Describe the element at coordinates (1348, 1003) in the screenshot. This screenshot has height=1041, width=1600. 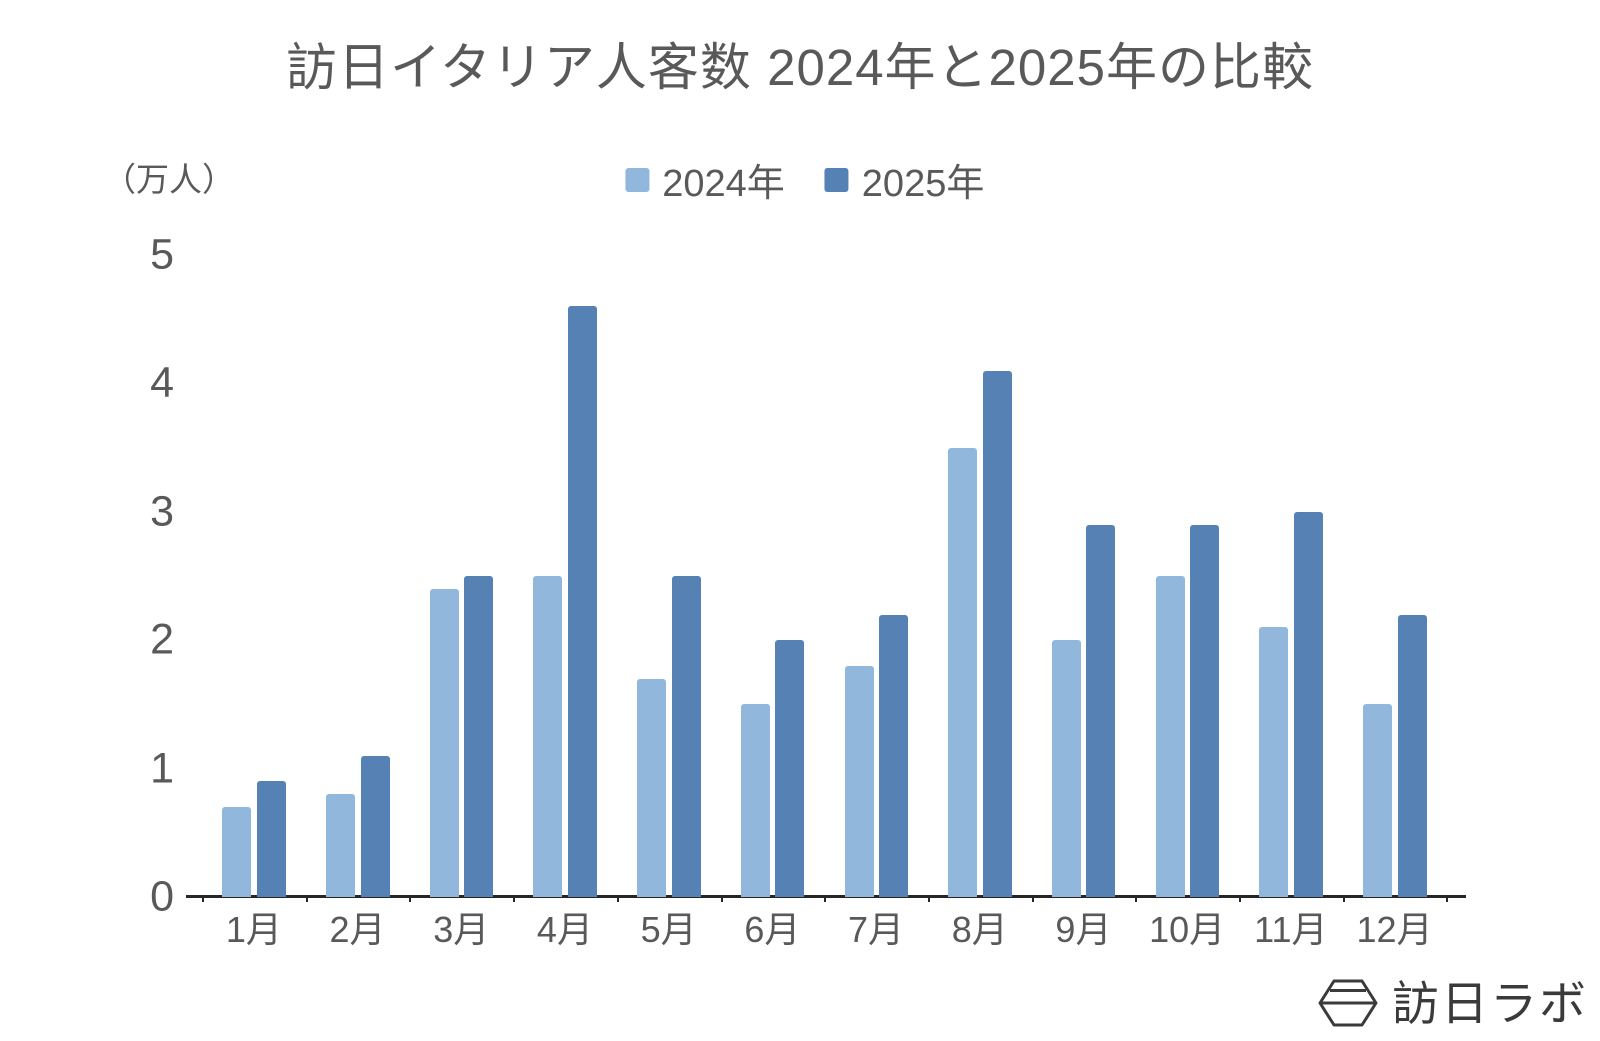
I see `hexagon-logo-icon` at that location.